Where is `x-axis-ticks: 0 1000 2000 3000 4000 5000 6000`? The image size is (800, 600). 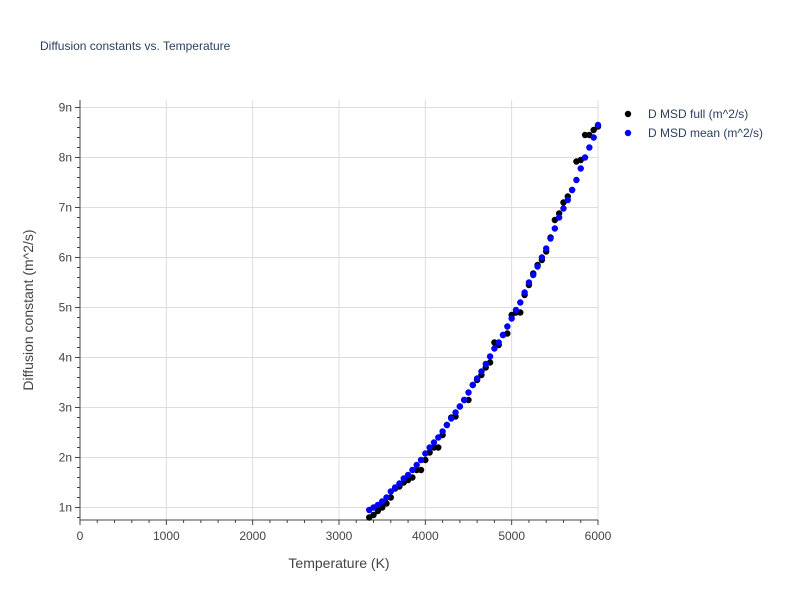 x-axis-ticks: 0 1000 2000 3000 4000 5000 6000 is located at coordinates (344, 531).